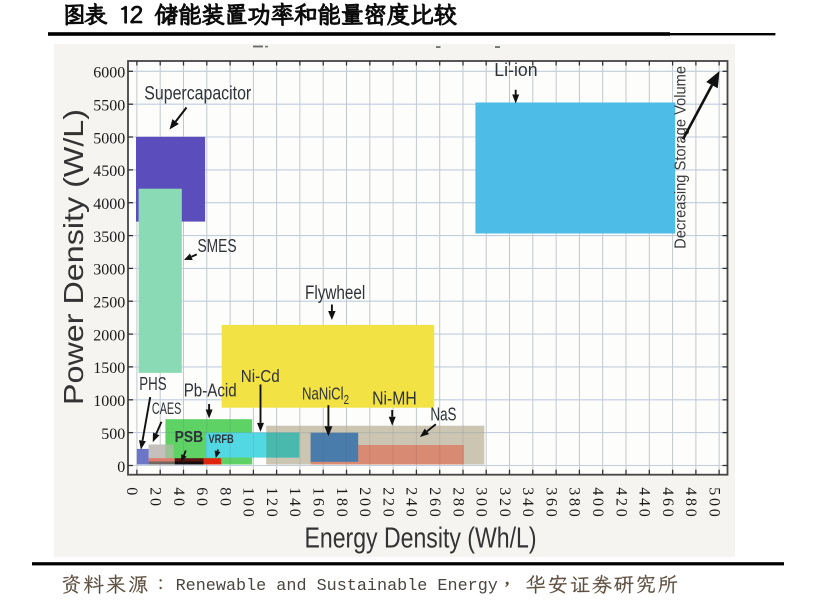 The width and height of the screenshot is (816, 612). I want to click on svg-text: 80, so click(224, 498).